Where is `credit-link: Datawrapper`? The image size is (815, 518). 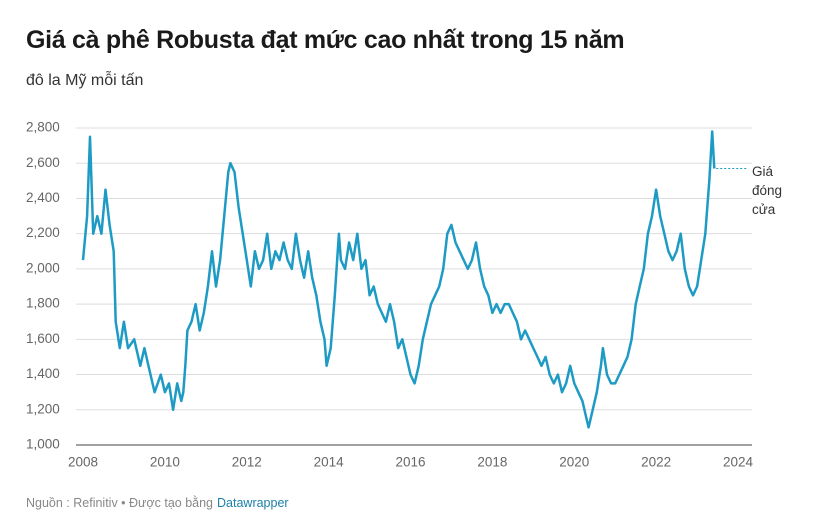
credit-link: Datawrapper is located at coordinates (253, 503).